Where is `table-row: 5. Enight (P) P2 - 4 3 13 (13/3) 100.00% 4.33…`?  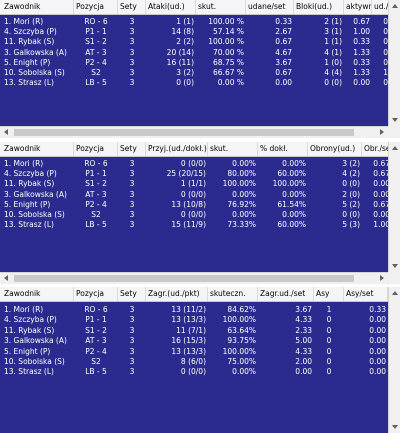
table-row: 5. Enight (P) P2 - 4 3 13 (13/3) 100.00% 4.33… is located at coordinates (194, 352).